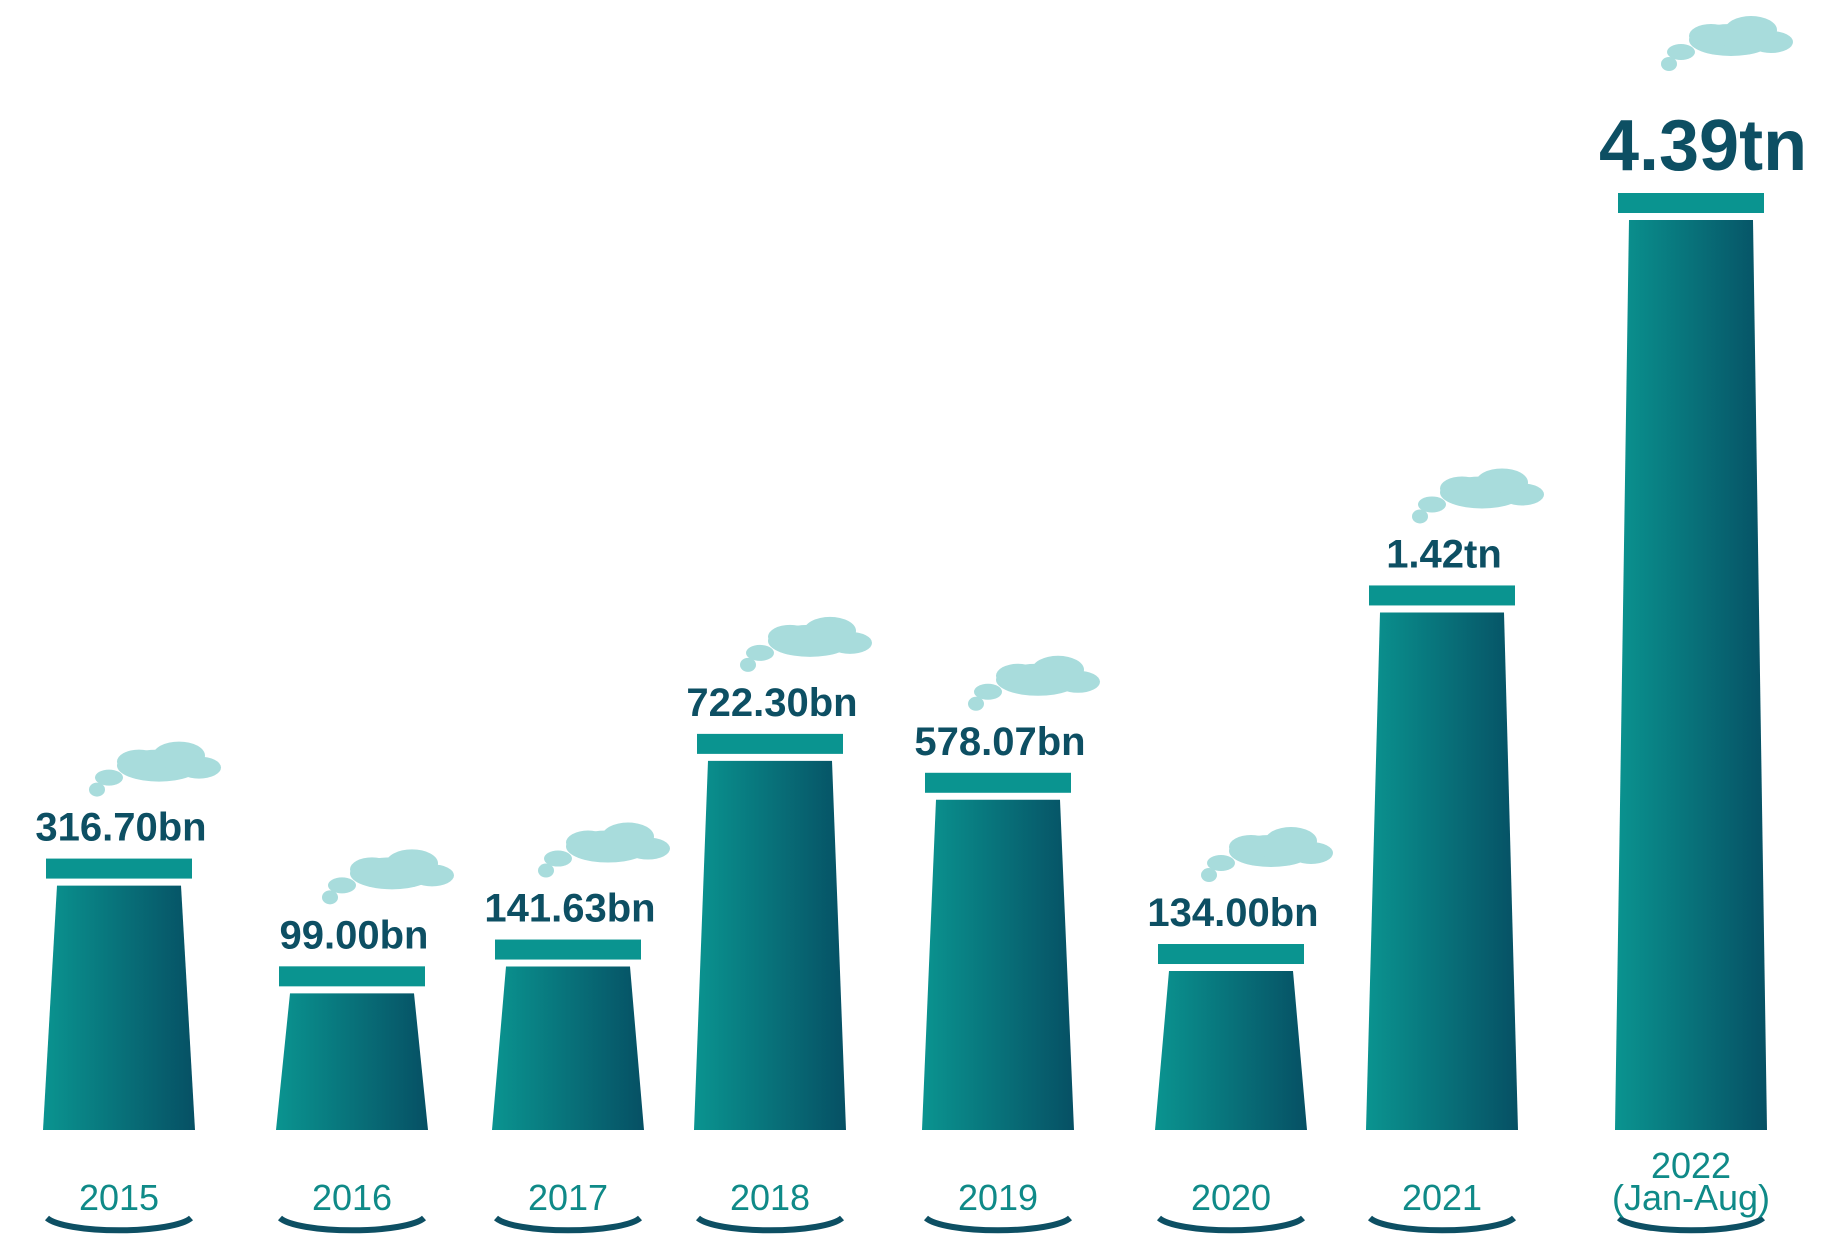  What do you see at coordinates (354, 935) in the screenshot?
I see `value-label: 99.00bn` at bounding box center [354, 935].